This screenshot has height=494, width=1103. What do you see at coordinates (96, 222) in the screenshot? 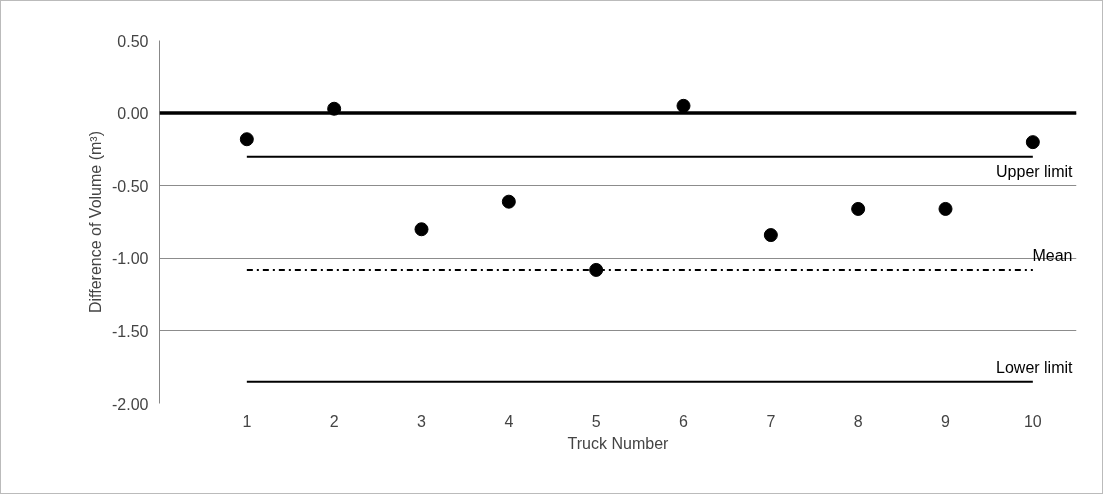
I see `y-axis-title: Difference of Volume (m³)` at bounding box center [96, 222].